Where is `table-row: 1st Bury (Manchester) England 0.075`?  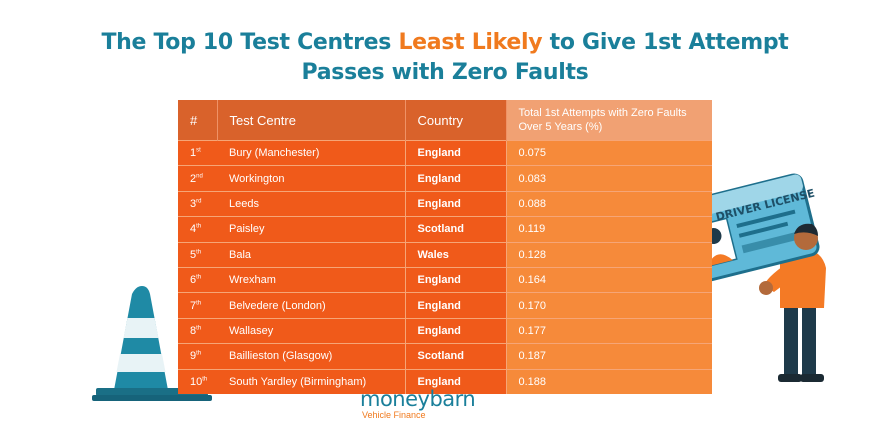
table-row: 1st Bury (Manchester) England 0.075 is located at coordinates (445, 152).